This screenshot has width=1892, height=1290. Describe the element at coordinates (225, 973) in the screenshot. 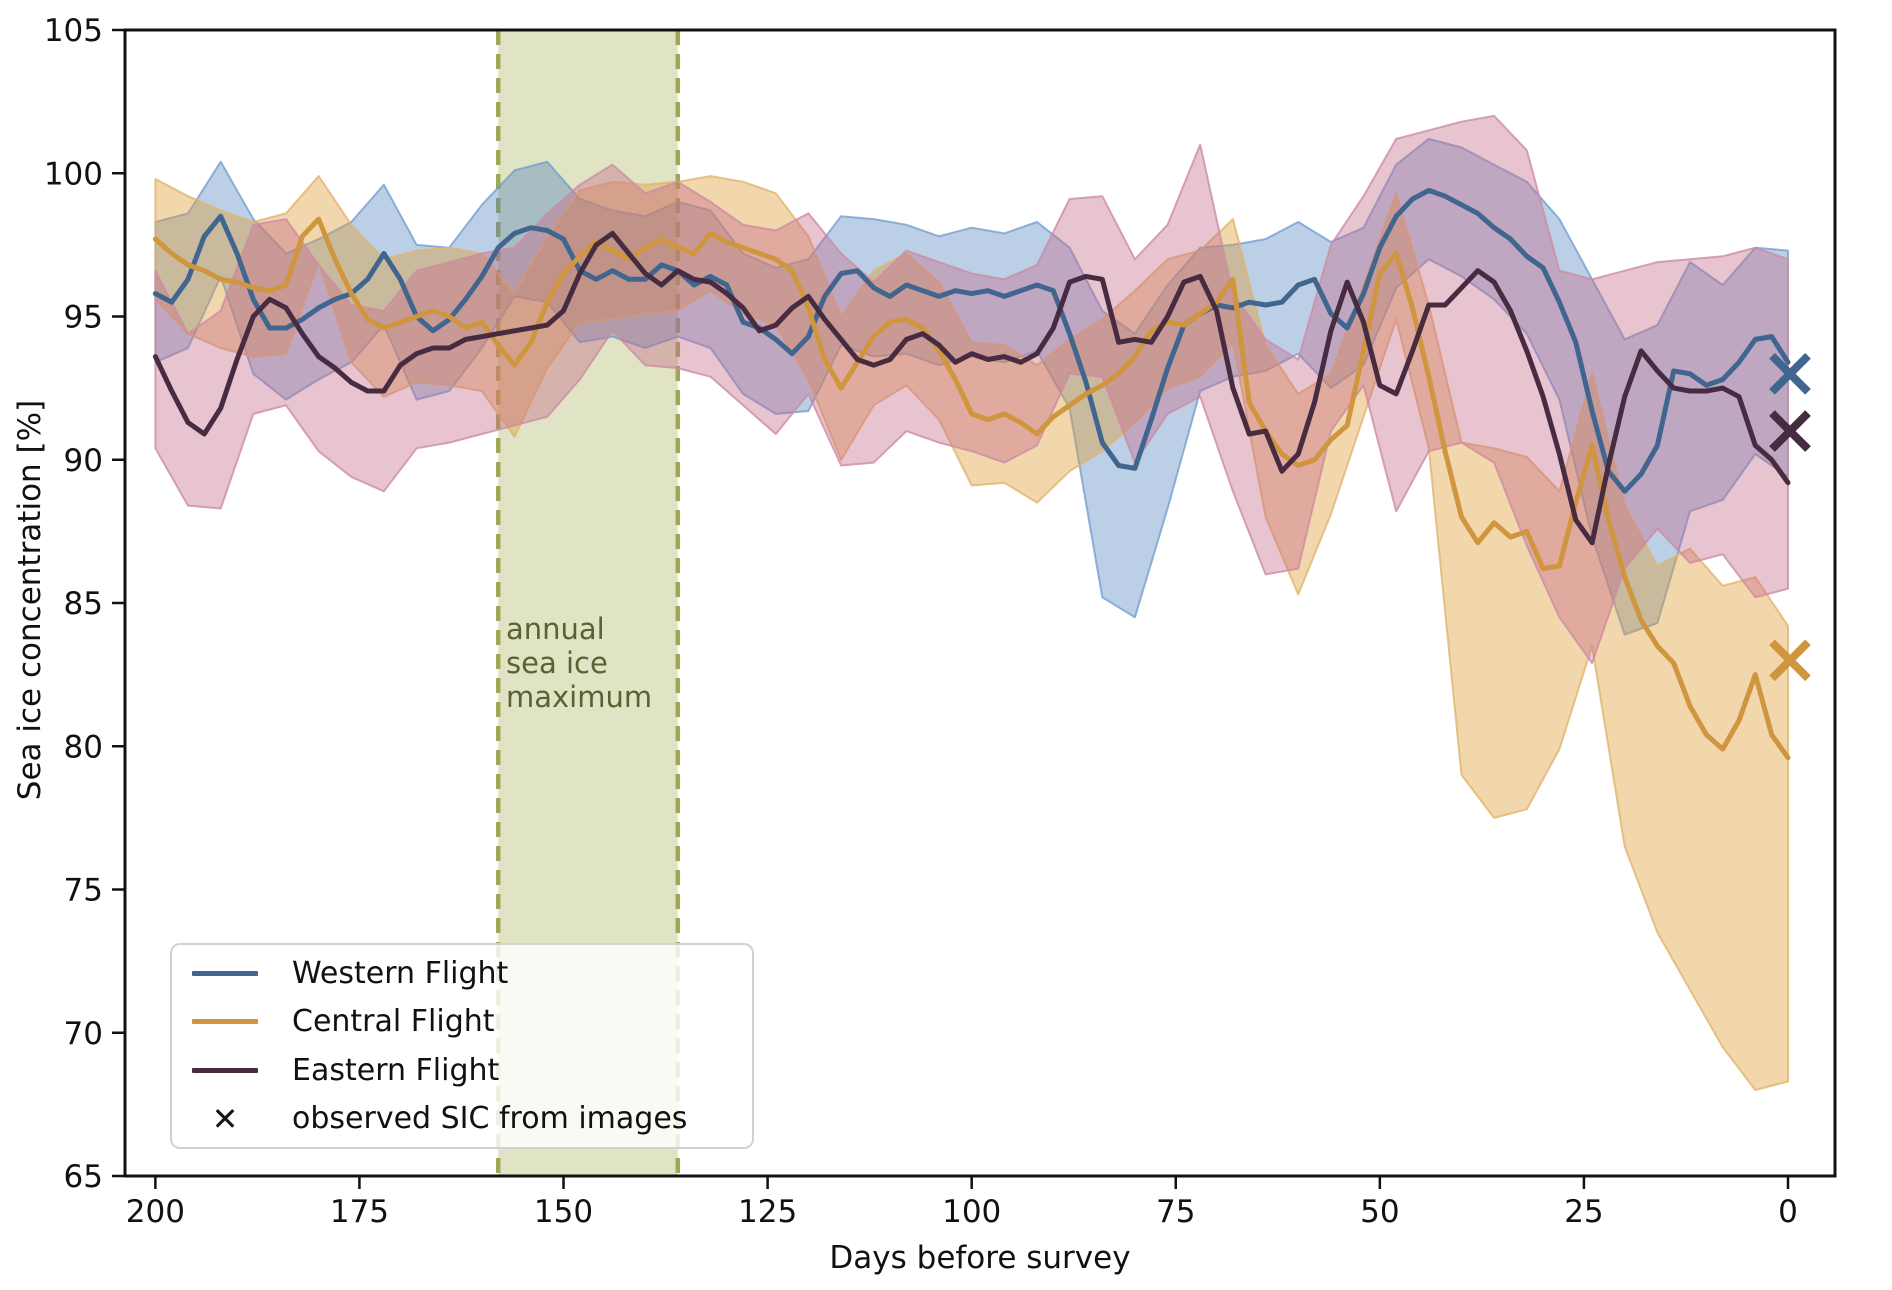

I see `western-flight-line-swatch` at that location.